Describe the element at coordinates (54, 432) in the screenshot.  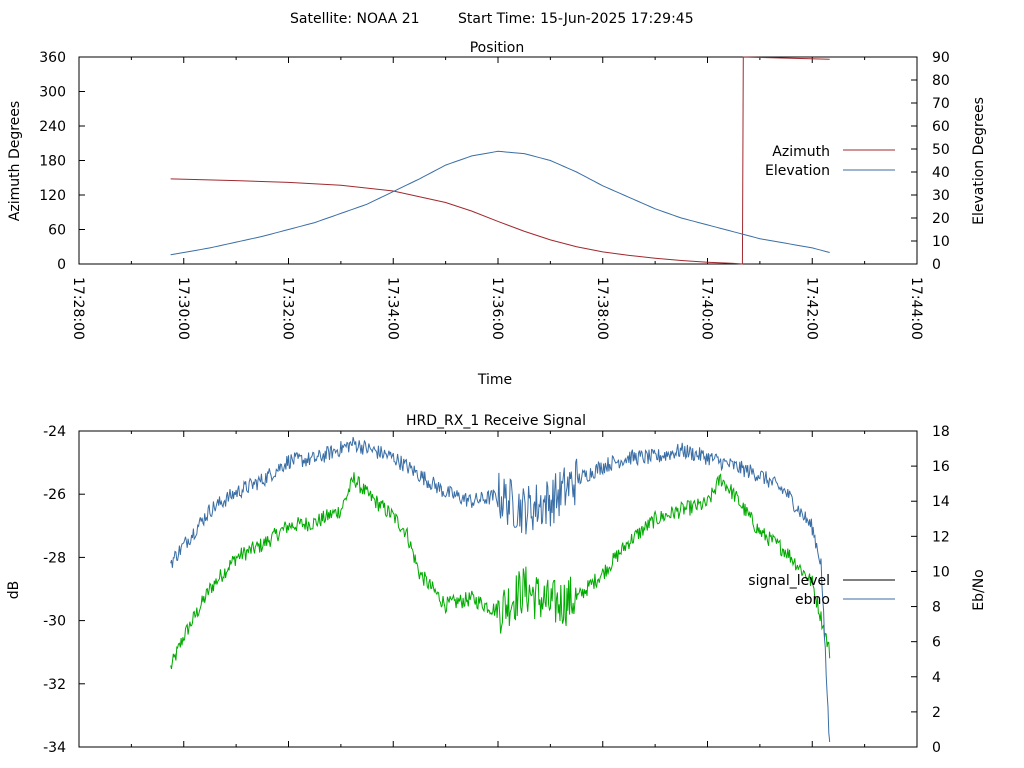
I see `y-tick-label: -24` at that location.